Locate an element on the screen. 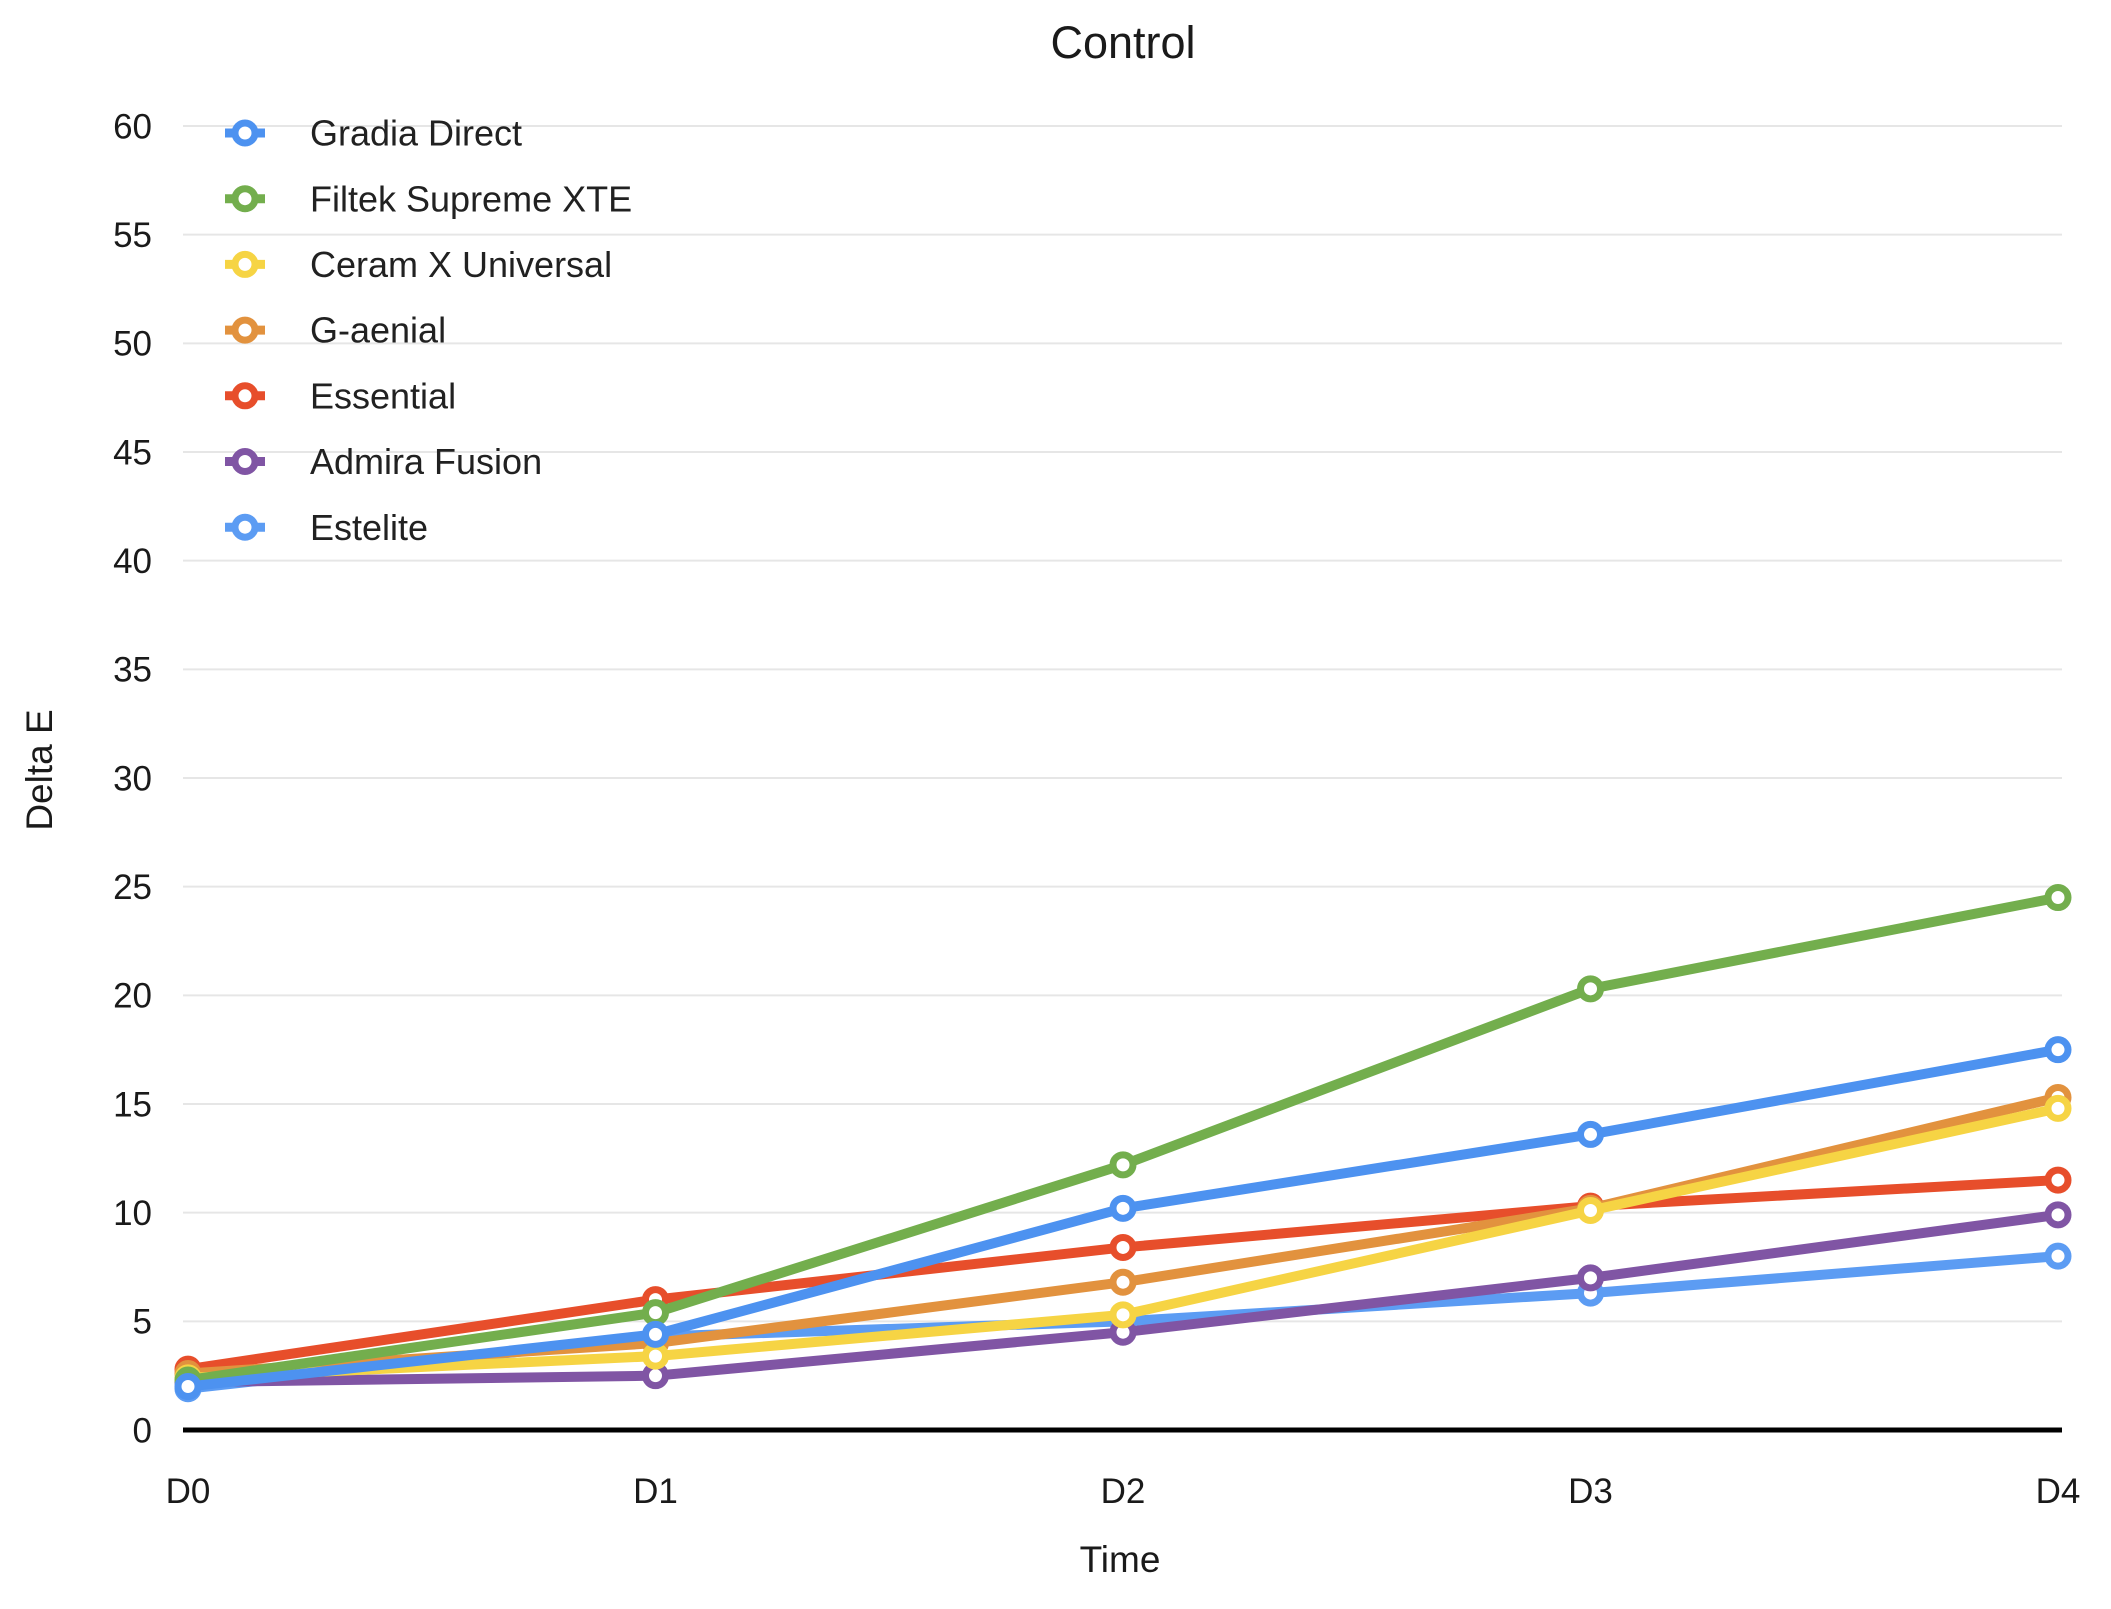  legend-label: Ceram X Universal is located at coordinates (461, 264).